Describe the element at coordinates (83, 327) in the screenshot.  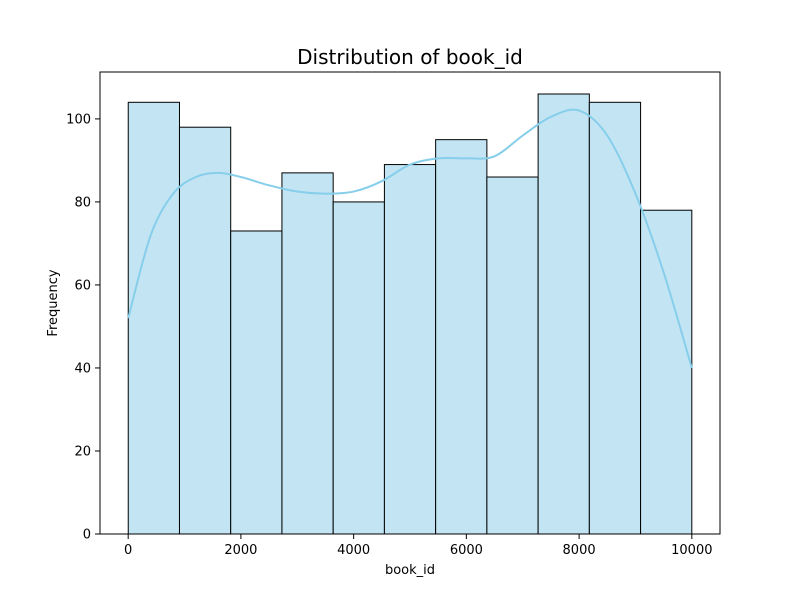
I see `y-axis-ticks: 0 20 40 60 80 100` at that location.